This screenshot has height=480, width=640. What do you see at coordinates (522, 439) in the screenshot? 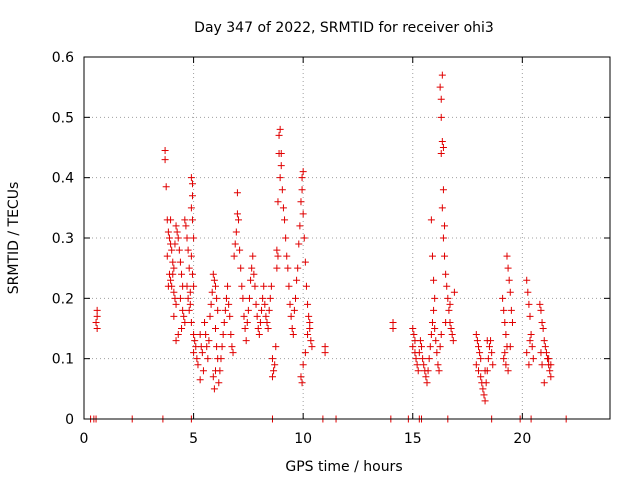
I see `x-tick-label: 20` at bounding box center [522, 439].